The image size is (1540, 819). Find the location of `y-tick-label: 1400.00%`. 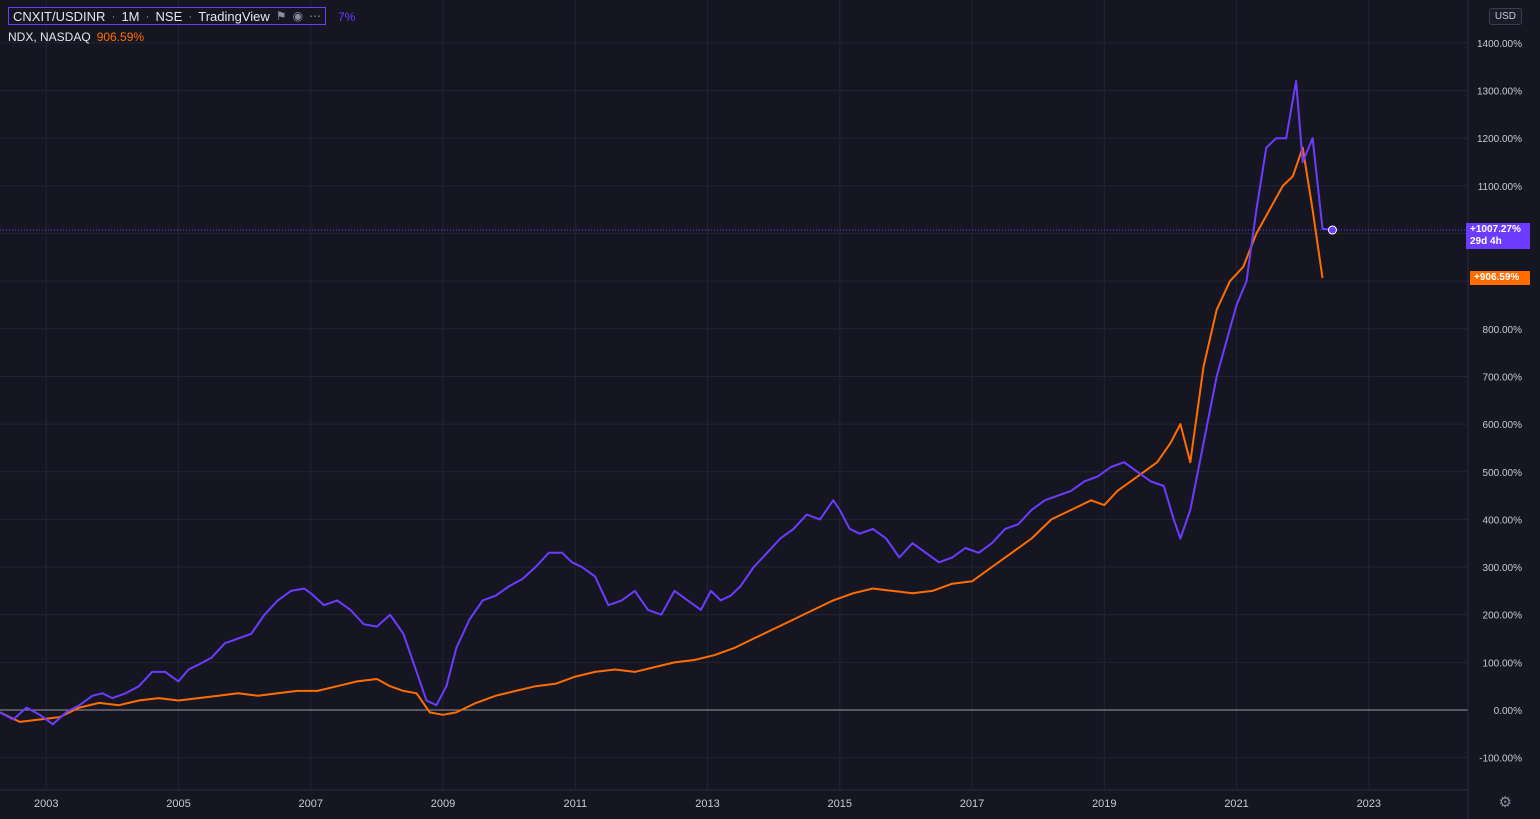

y-tick-label: 1400.00% is located at coordinates (1499, 44).